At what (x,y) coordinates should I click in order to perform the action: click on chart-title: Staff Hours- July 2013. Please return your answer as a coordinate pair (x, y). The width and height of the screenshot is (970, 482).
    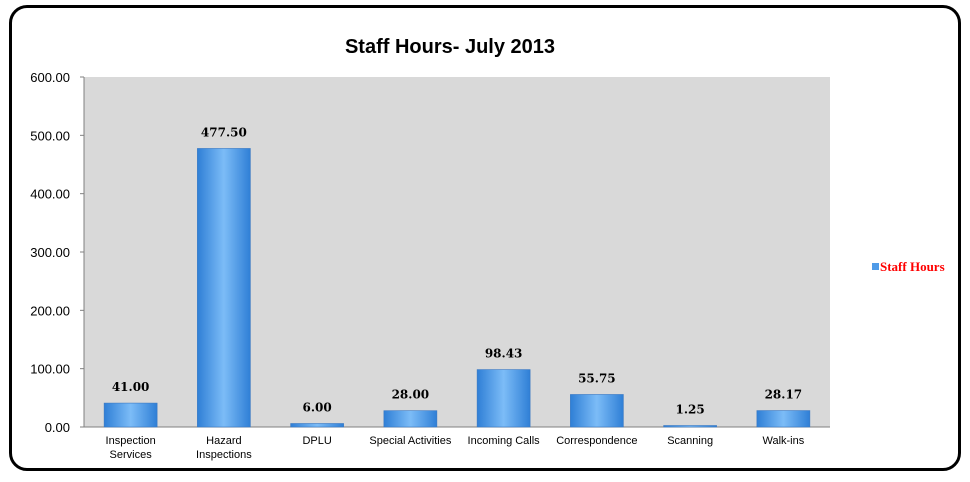
    Looking at the image, I should click on (450, 47).